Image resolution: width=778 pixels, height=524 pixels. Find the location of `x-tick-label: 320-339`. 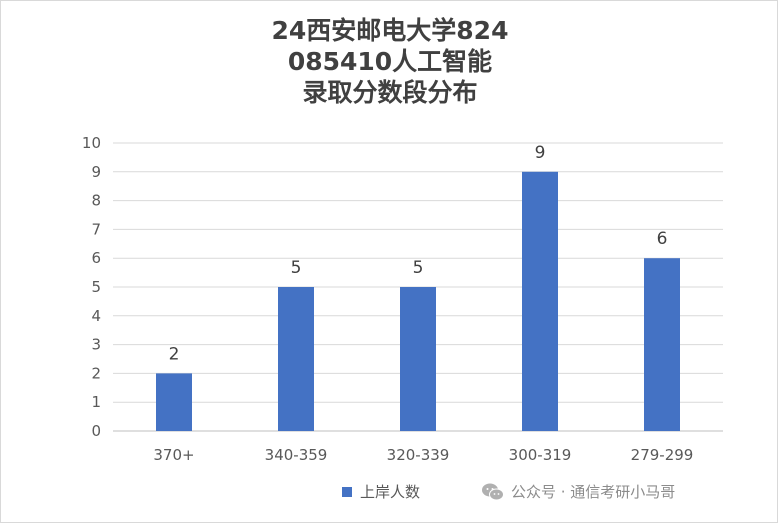

x-tick-label: 320-339 is located at coordinates (418, 455).